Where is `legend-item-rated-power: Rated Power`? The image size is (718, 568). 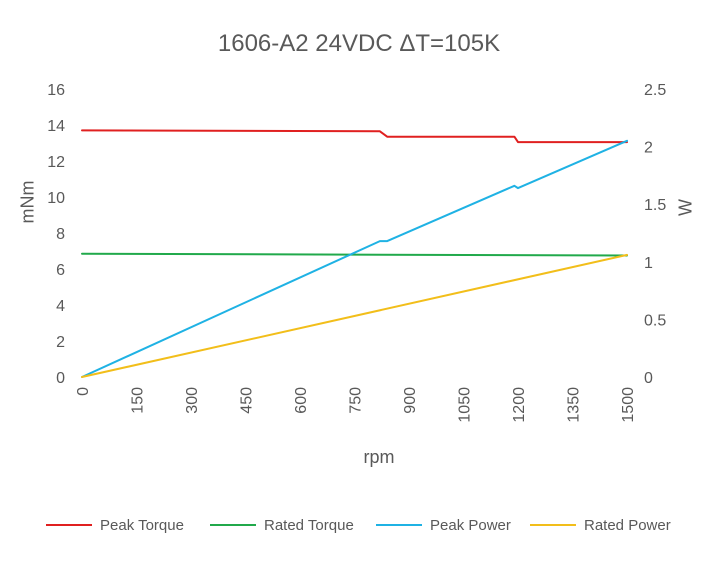 legend-item-rated-power: Rated Power is located at coordinates (600, 525).